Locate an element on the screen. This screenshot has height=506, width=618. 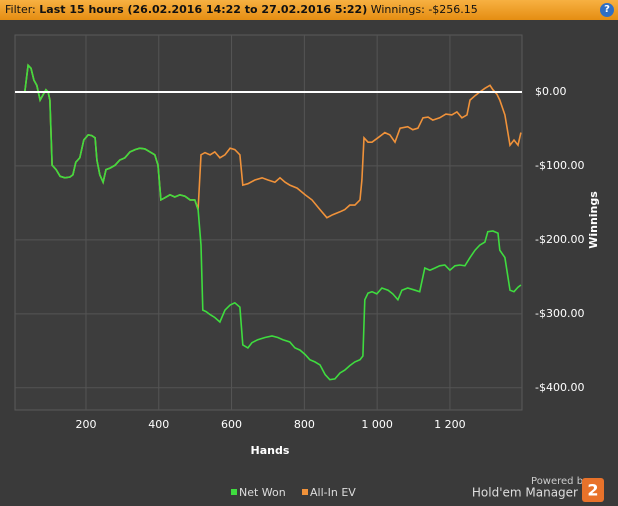
y-tick-label: -$400.00 is located at coordinates (559, 387).